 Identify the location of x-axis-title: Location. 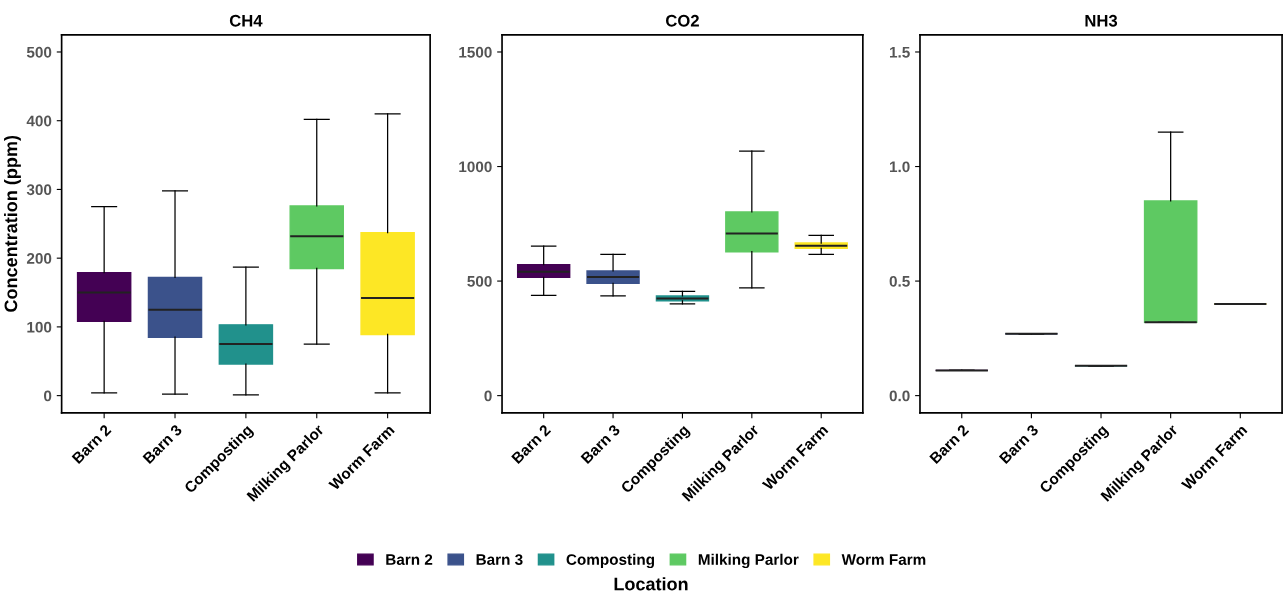
(651, 584).